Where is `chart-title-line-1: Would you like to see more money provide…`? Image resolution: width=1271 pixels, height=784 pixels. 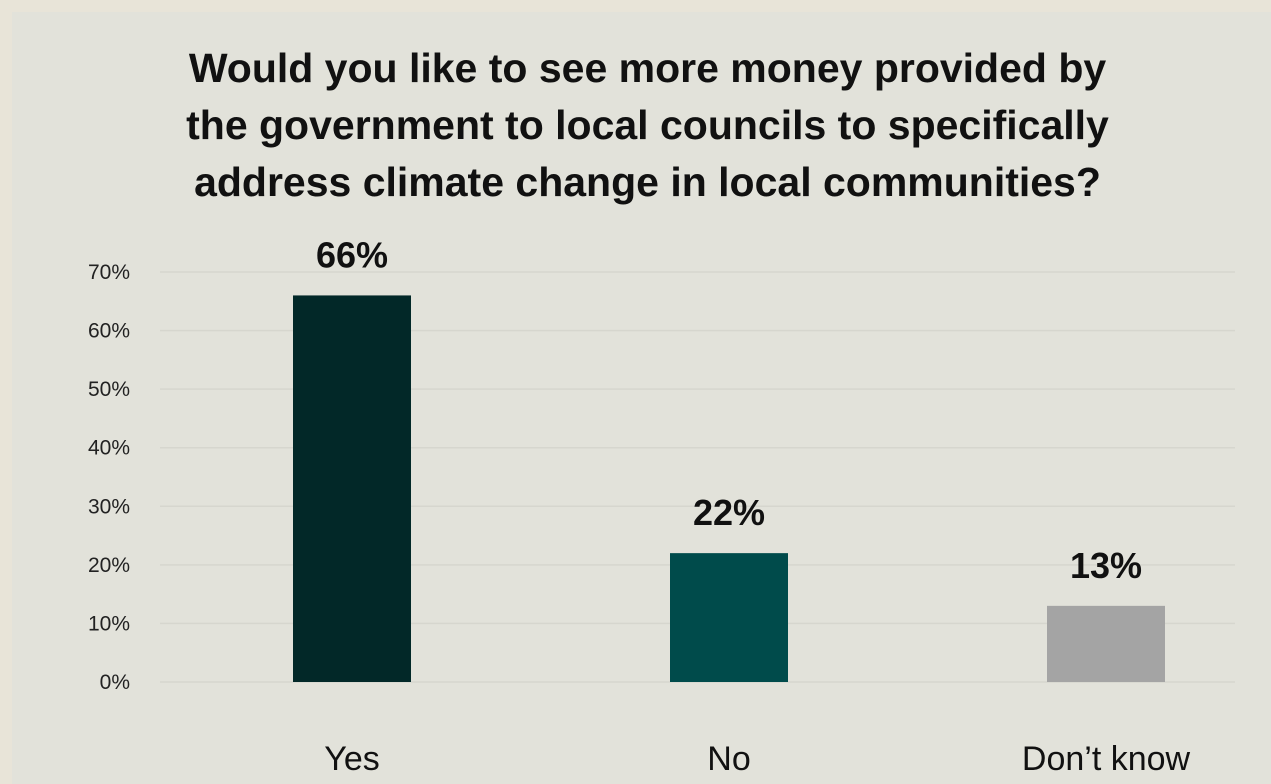 chart-title-line-1: Would you like to see more money provide… is located at coordinates (647, 68).